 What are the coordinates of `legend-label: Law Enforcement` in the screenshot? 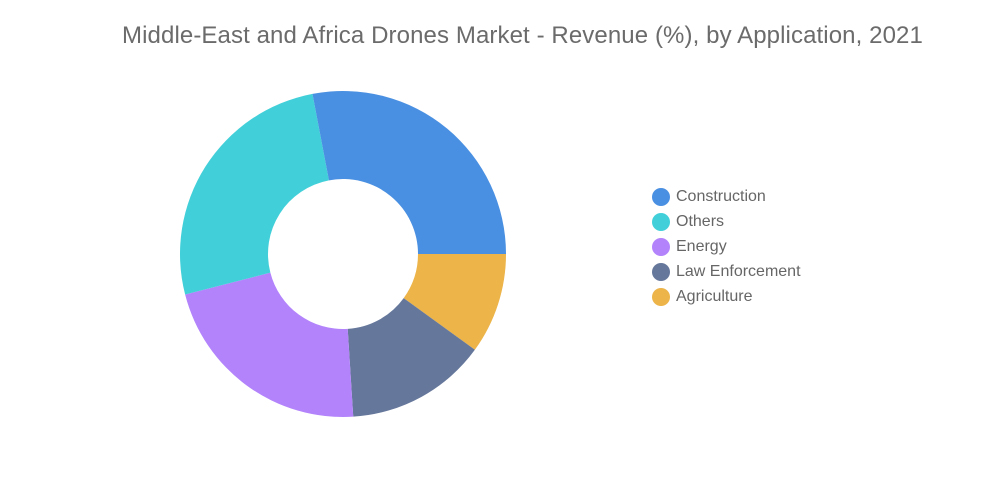 It's located at (738, 271).